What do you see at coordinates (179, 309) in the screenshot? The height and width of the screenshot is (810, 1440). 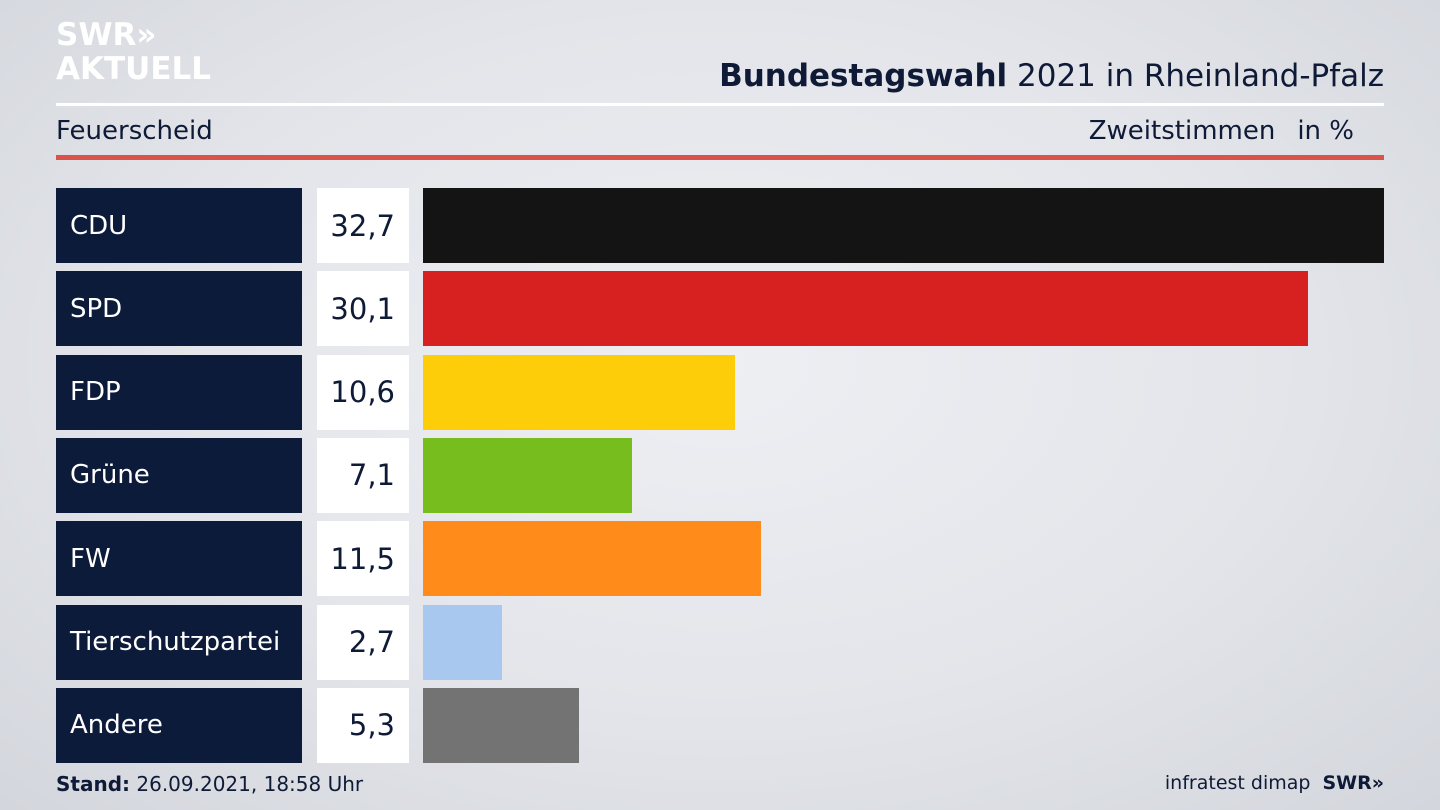 I see `category-label: SPD` at bounding box center [179, 309].